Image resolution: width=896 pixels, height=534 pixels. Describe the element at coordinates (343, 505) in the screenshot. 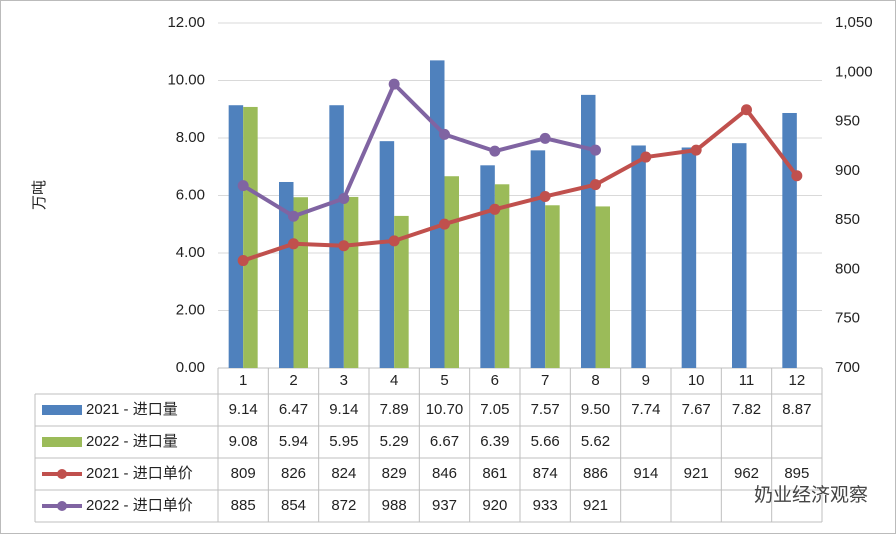

I see `table-cell: 872` at that location.